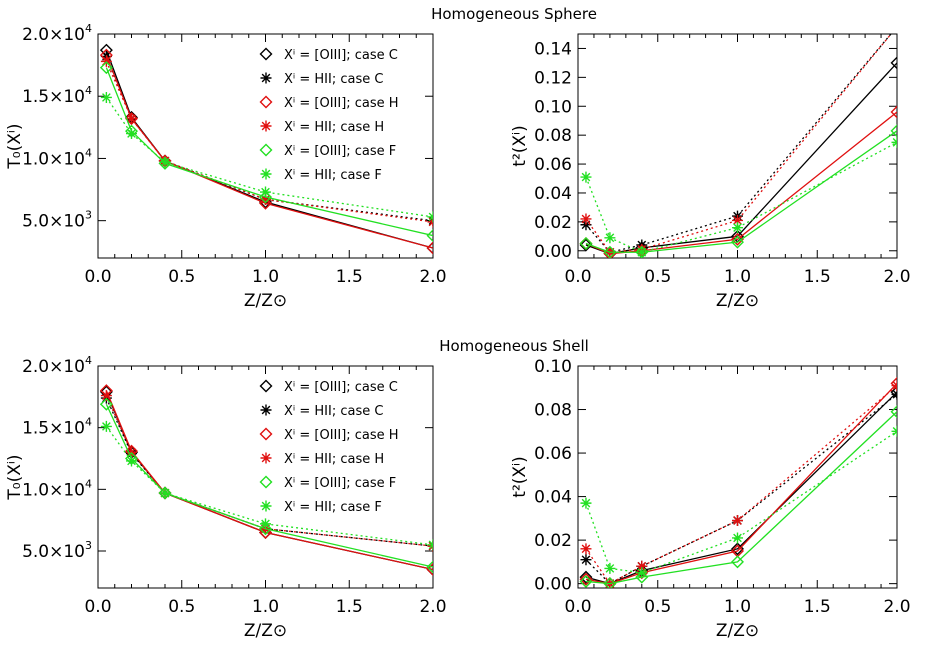  I want to click on y-tick-label: 0.08, so click(553, 411).